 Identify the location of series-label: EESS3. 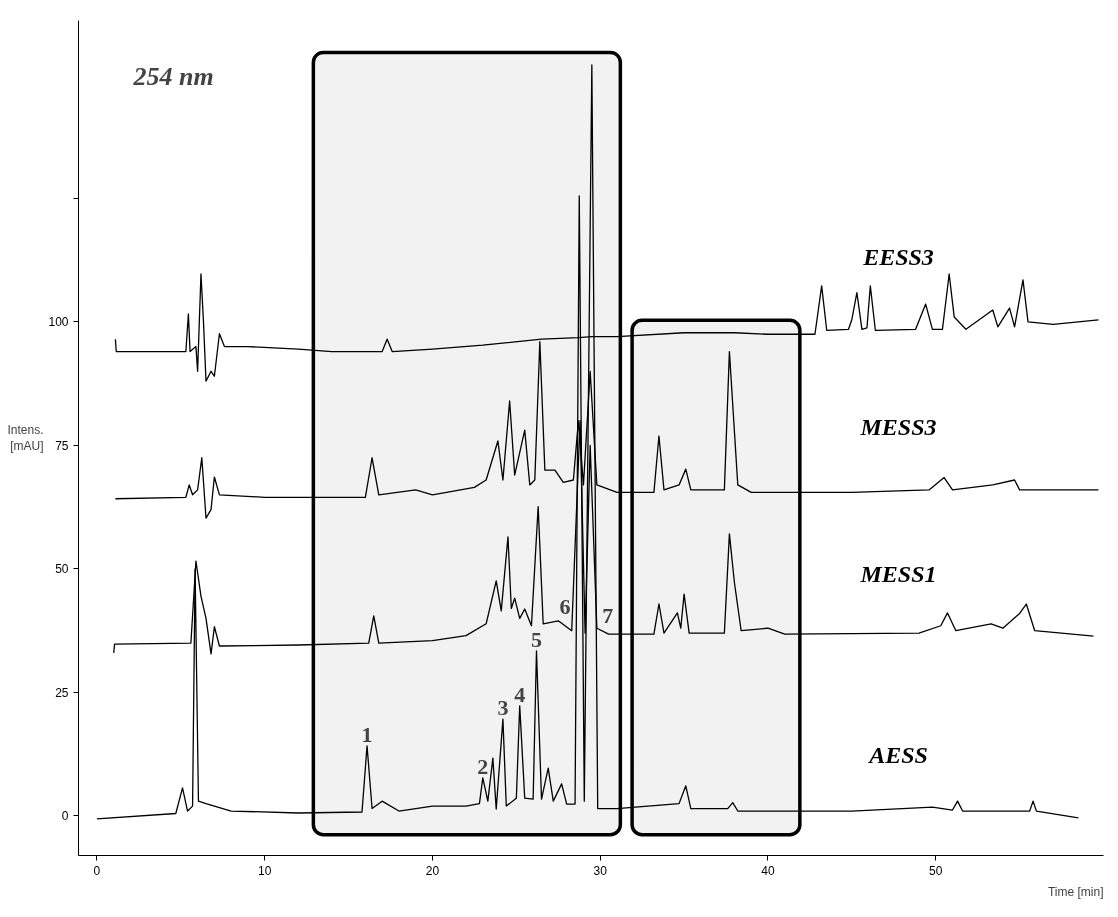
(898, 257).